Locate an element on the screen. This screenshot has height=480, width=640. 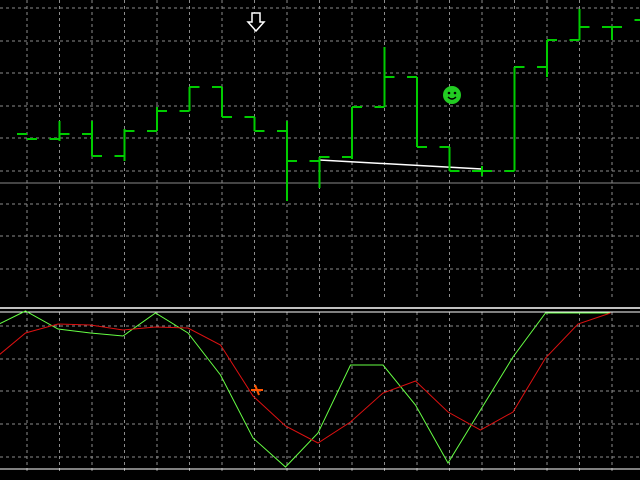
smiley-face is located at coordinates (452, 95).